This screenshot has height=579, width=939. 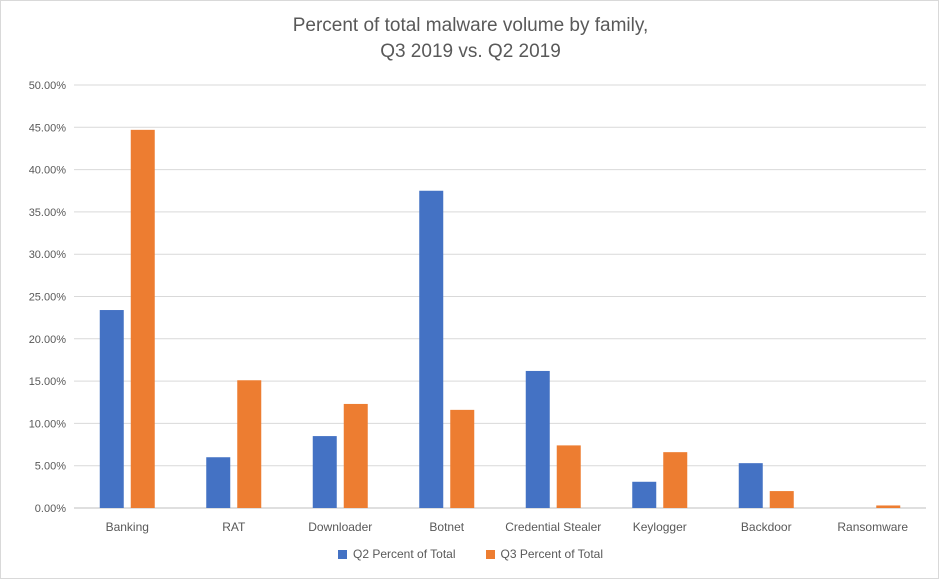 I want to click on x-tick-label: Botnet, so click(x=446, y=527).